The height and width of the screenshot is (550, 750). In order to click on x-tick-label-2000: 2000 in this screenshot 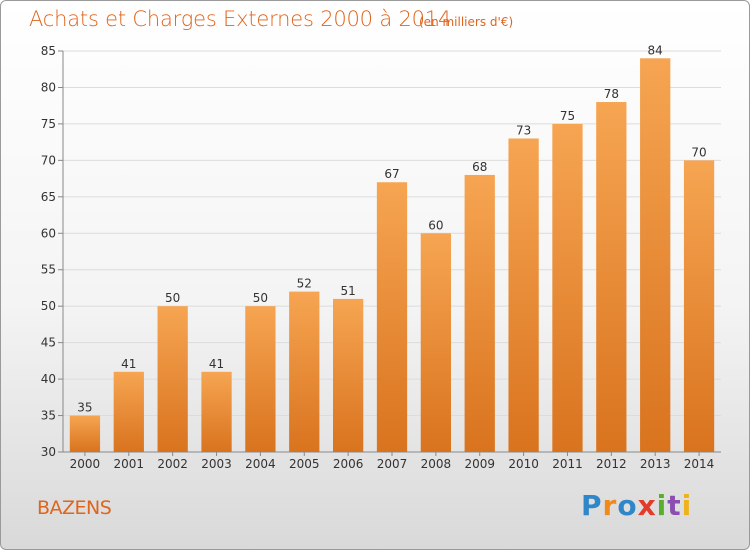, I will do `click(85, 464)`.